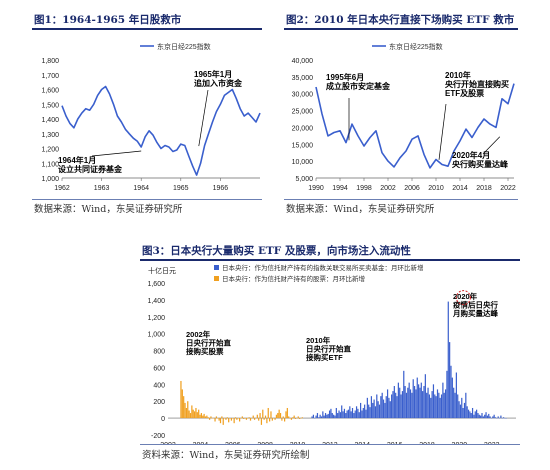 The image size is (550, 470). I want to click on fig3-bottom-rule, so click(330, 444).